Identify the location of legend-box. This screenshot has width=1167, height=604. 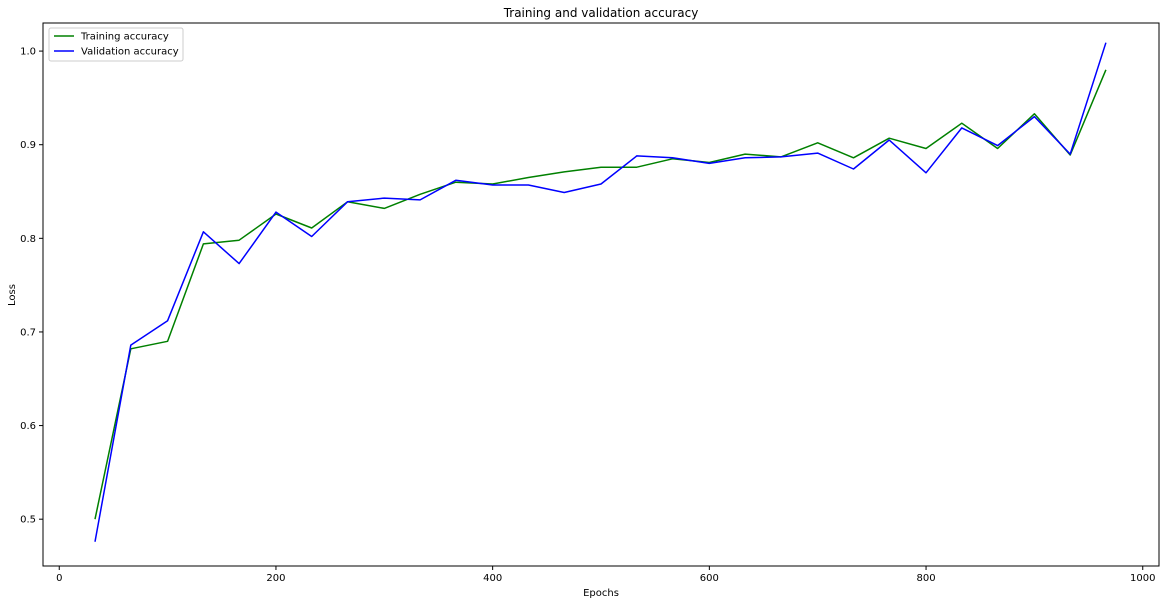
(116, 44).